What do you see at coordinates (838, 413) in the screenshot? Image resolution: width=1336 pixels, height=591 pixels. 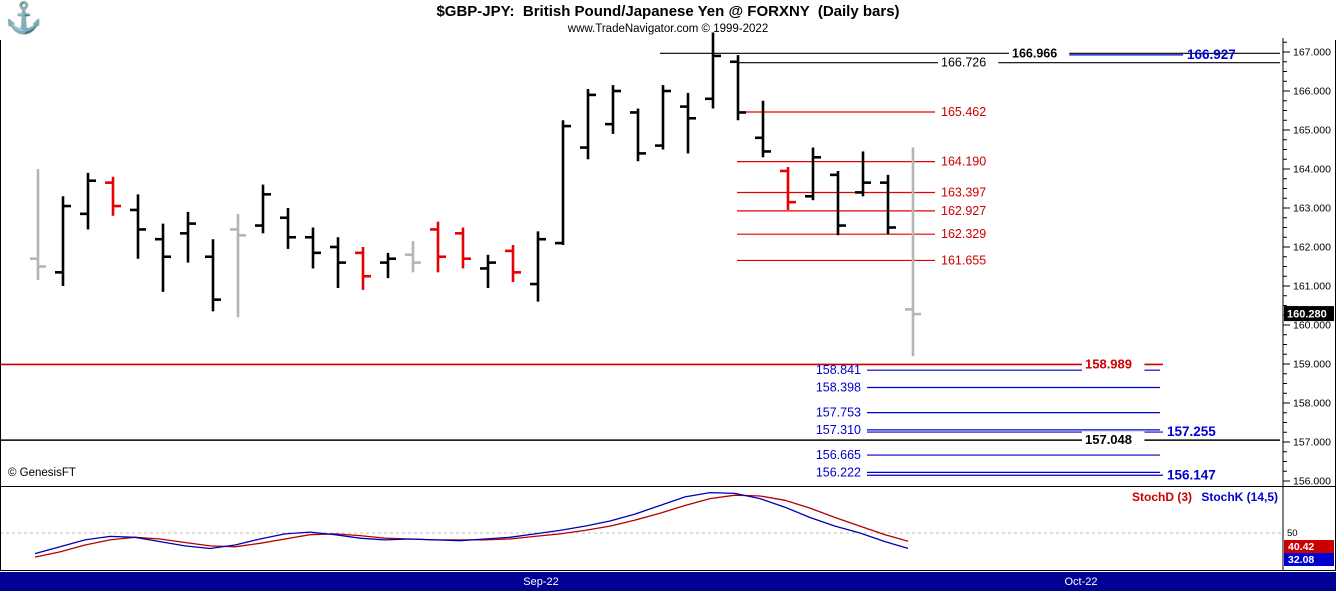 I see `price-level-label: 157.753` at bounding box center [838, 413].